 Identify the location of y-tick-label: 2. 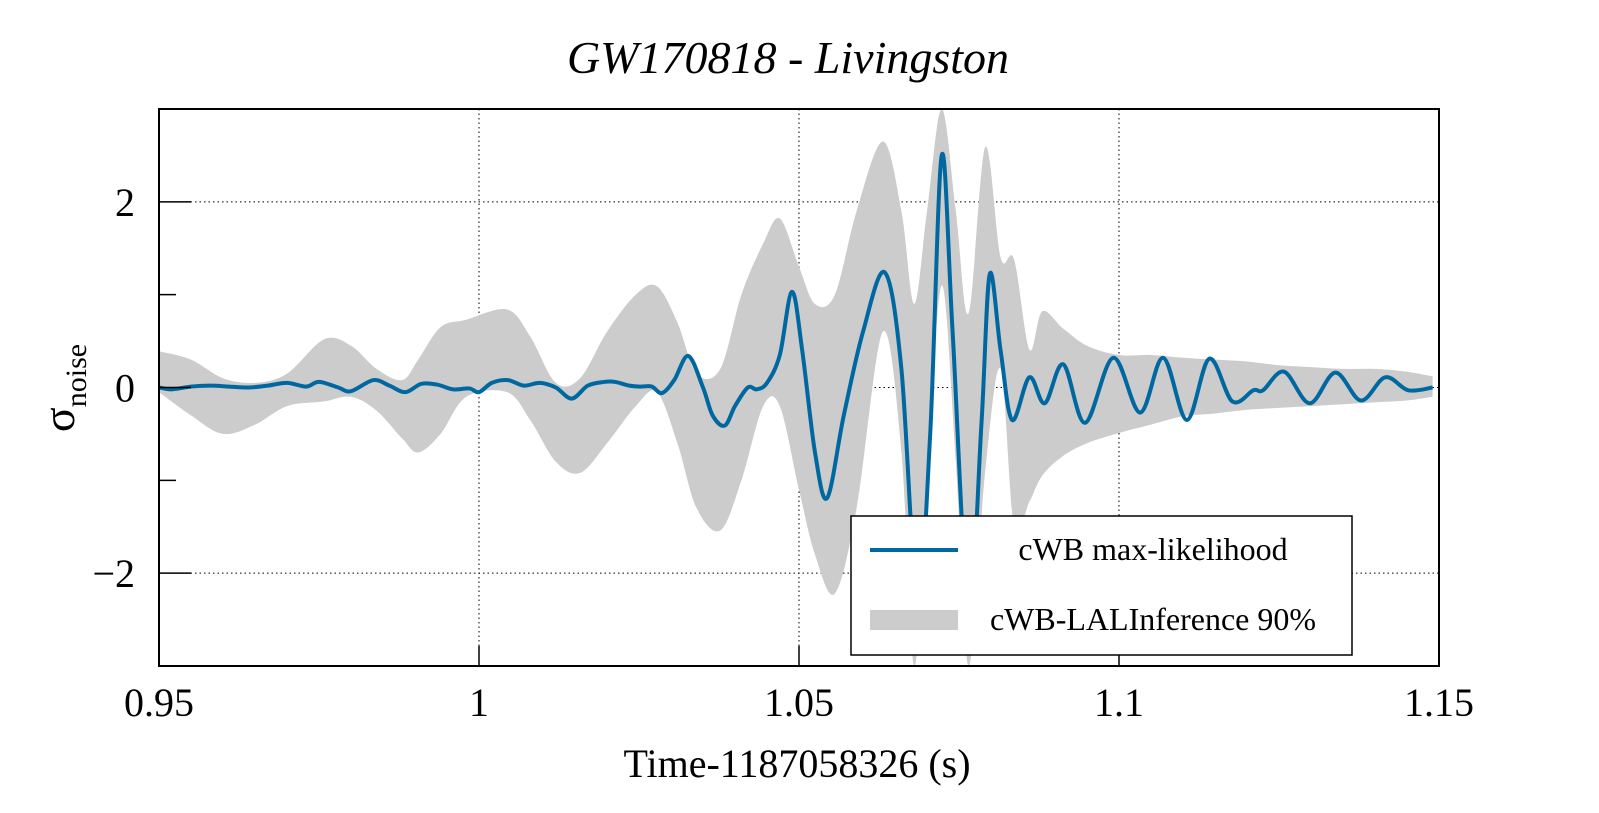
(125, 202).